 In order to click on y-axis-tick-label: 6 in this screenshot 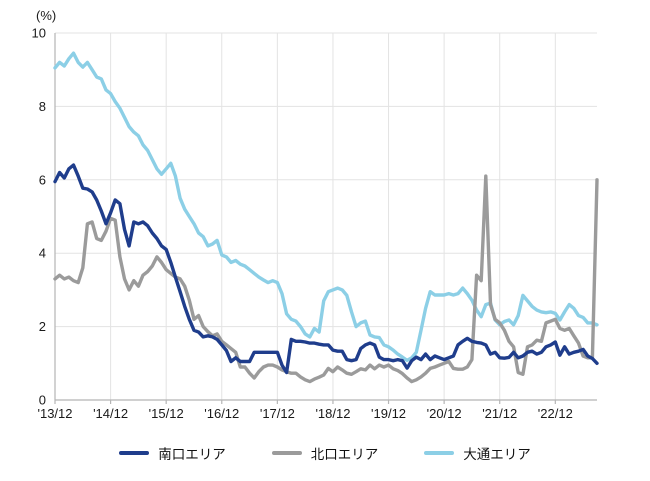, I will do `click(42, 179)`.